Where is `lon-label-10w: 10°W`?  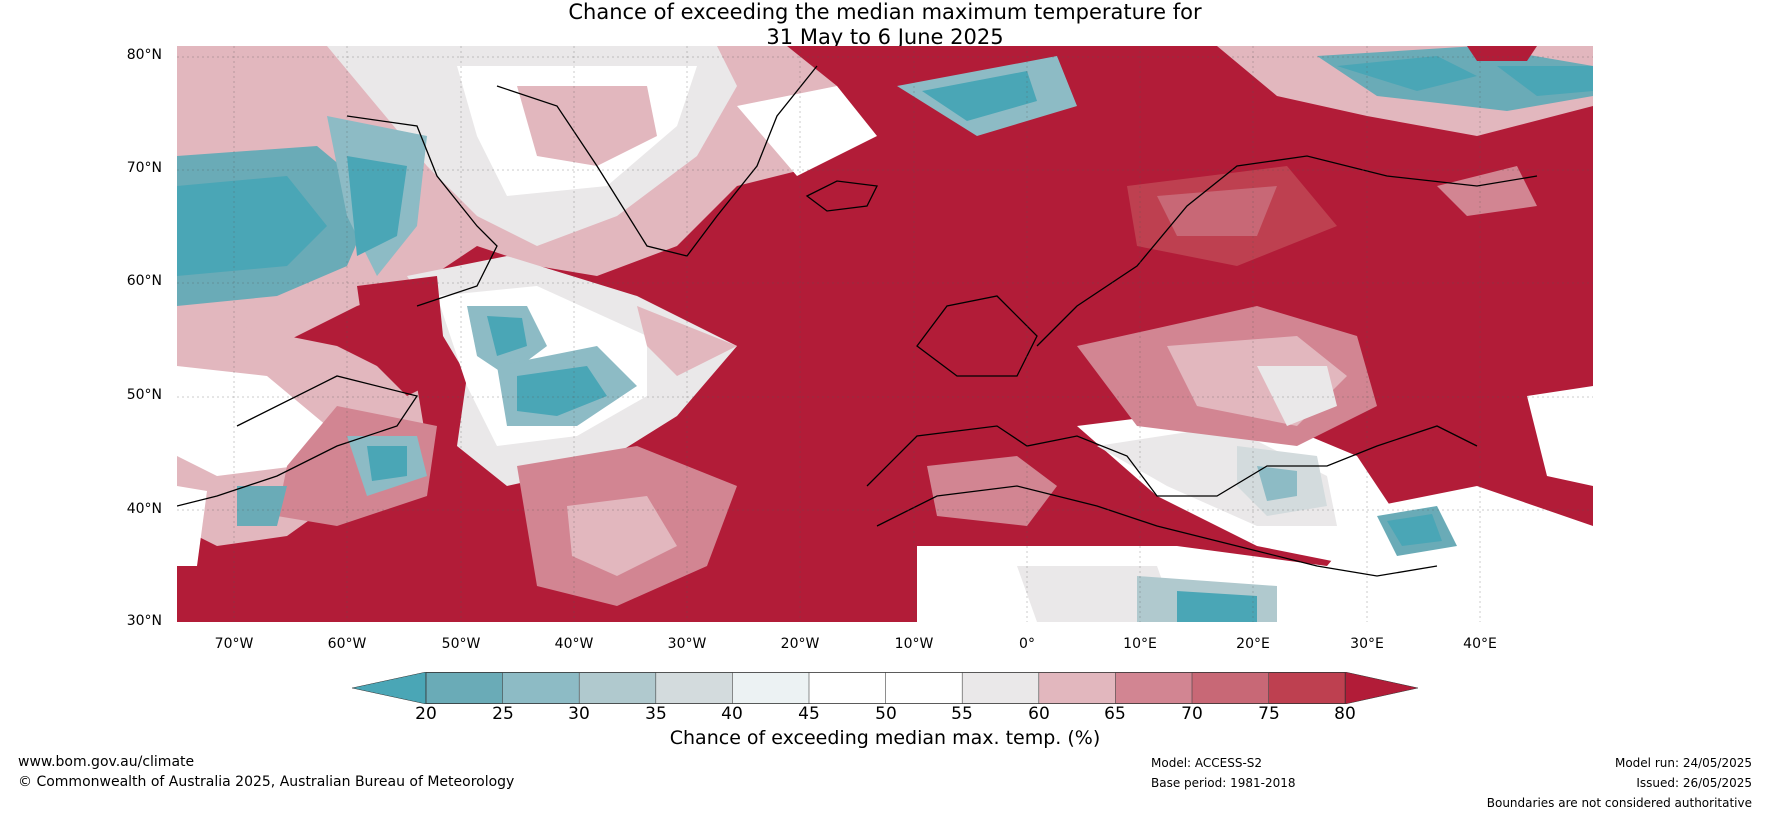
lon-label-10w: 10°W is located at coordinates (914, 644).